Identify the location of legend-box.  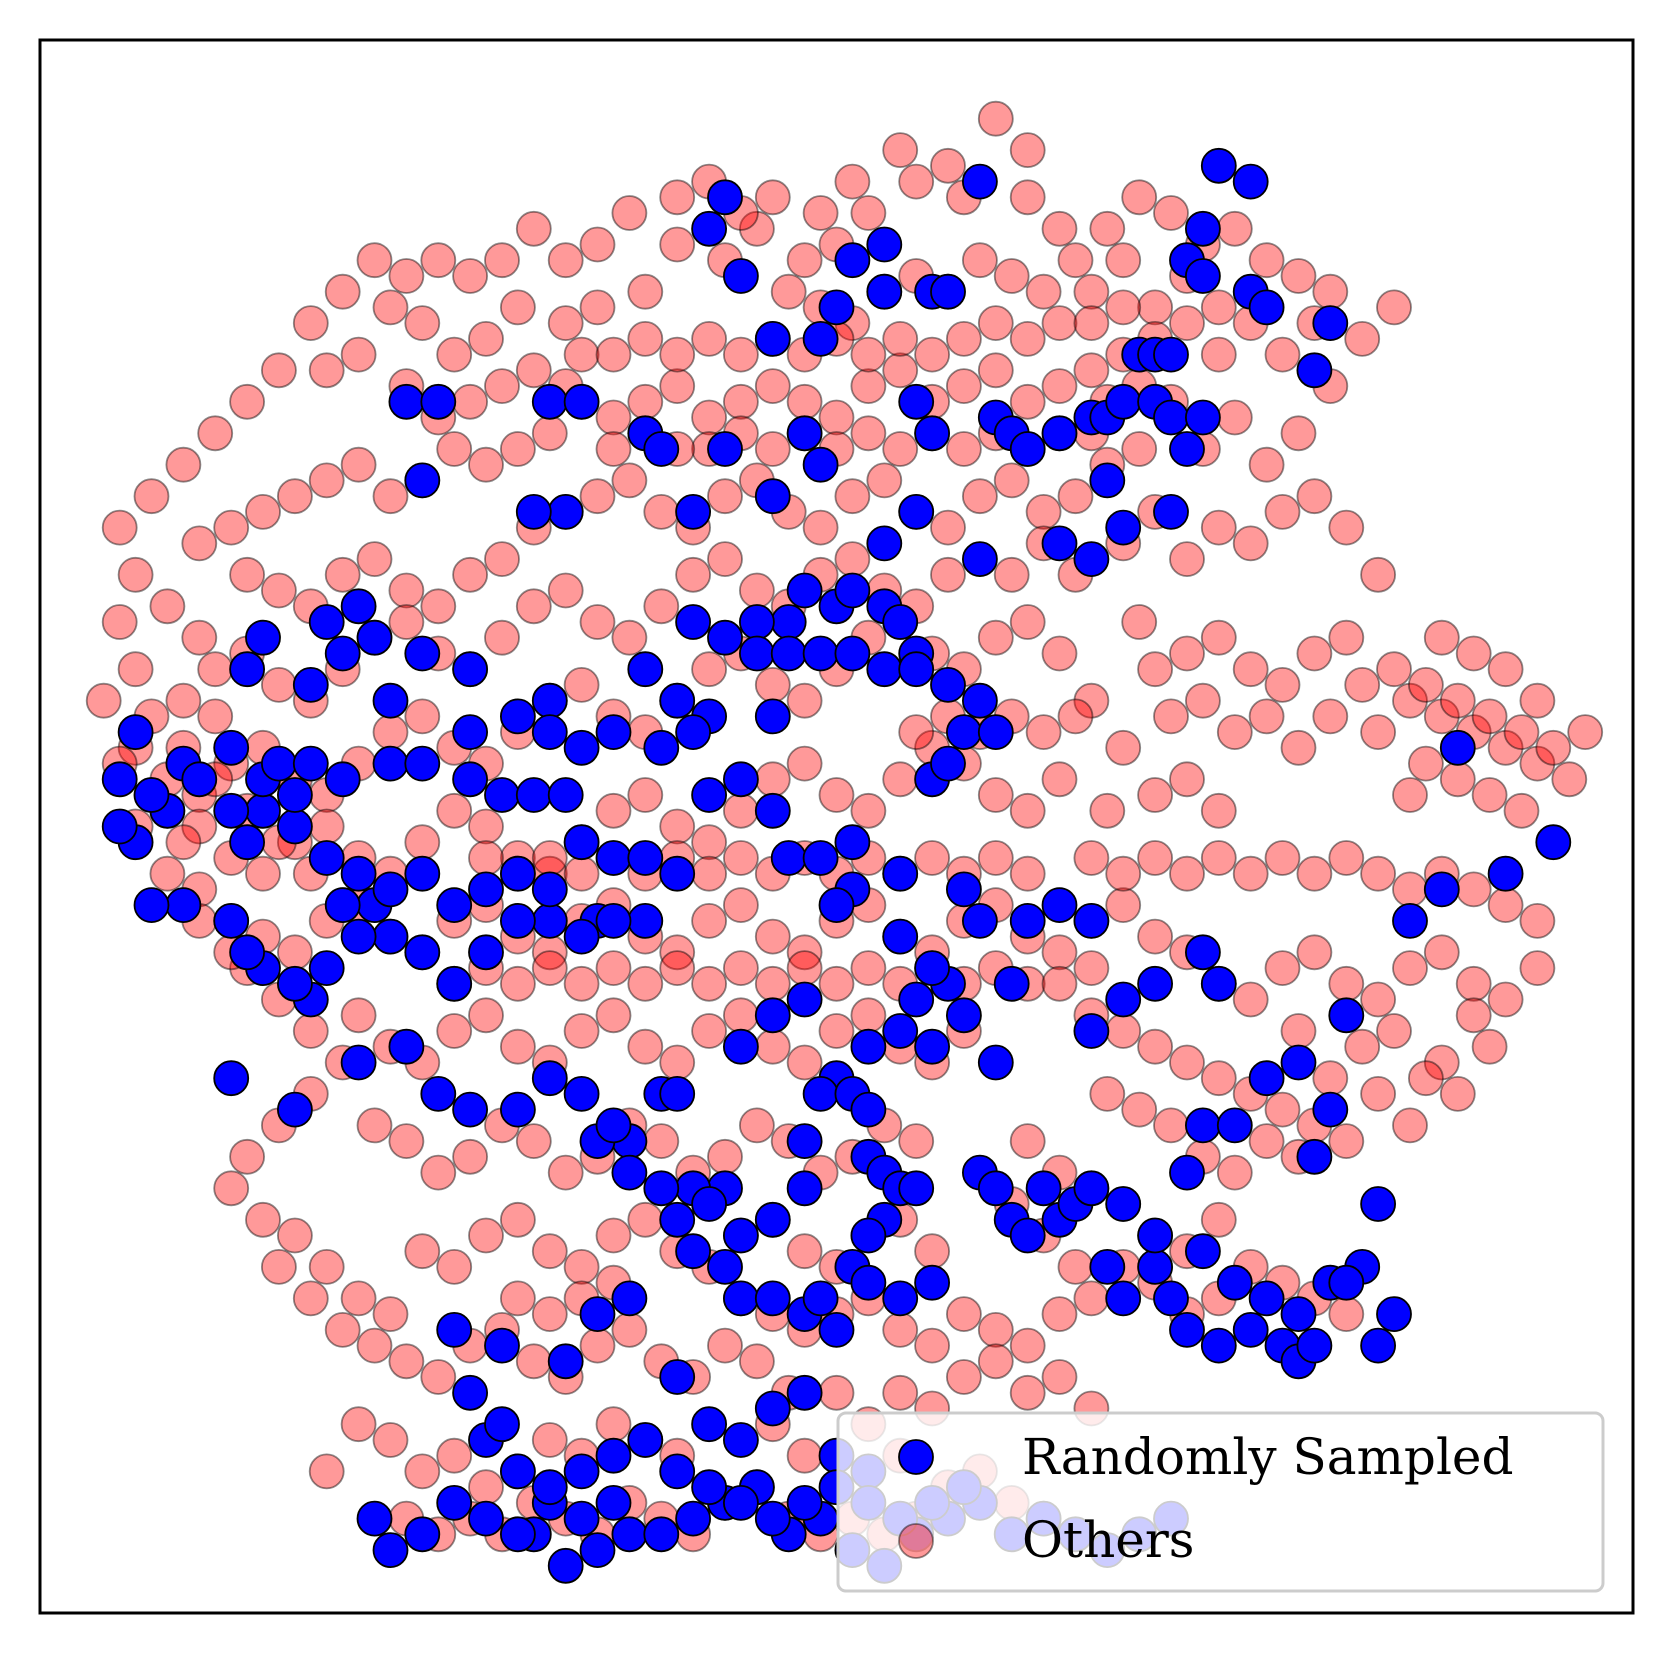
(1220, 1502).